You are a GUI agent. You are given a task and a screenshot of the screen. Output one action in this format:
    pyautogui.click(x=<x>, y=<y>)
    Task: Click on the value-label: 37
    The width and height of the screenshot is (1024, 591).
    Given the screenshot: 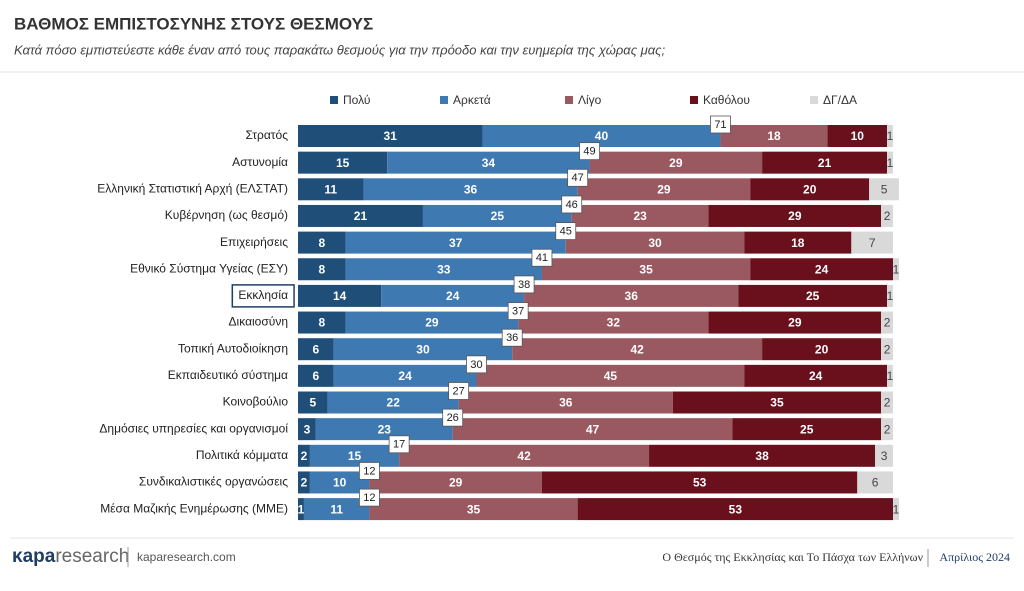 What is the action you would take?
    pyautogui.click(x=456, y=243)
    